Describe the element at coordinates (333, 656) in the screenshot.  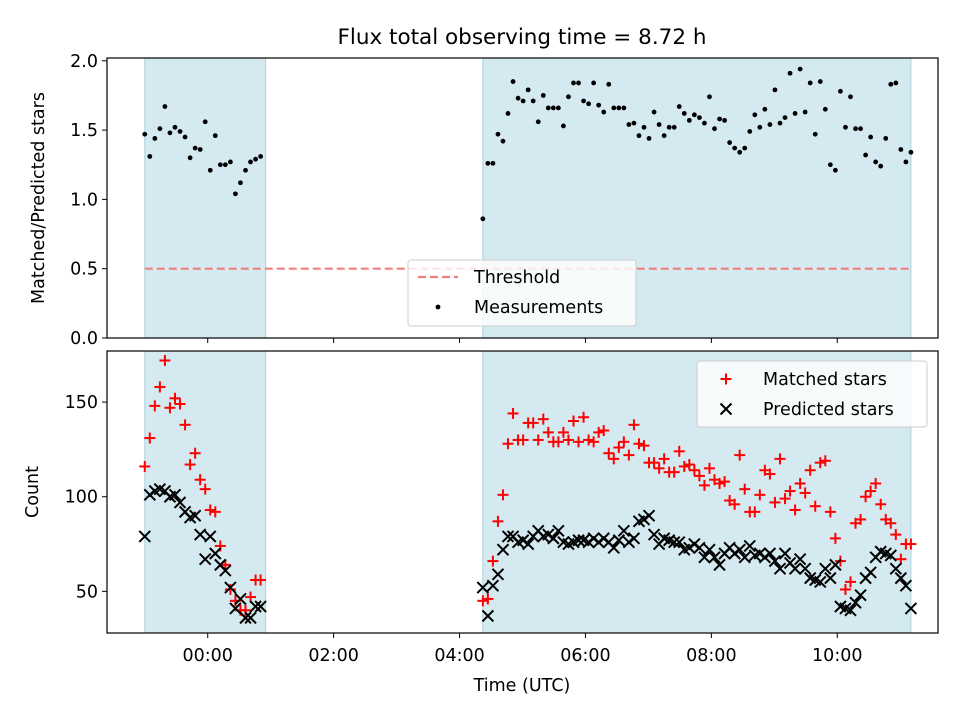
I see `x-tick-label: 02:00` at that location.